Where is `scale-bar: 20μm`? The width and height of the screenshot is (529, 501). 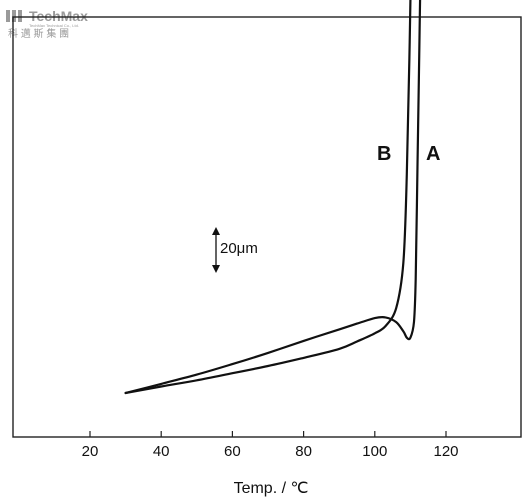
scale-bar: 20μm is located at coordinates (235, 250).